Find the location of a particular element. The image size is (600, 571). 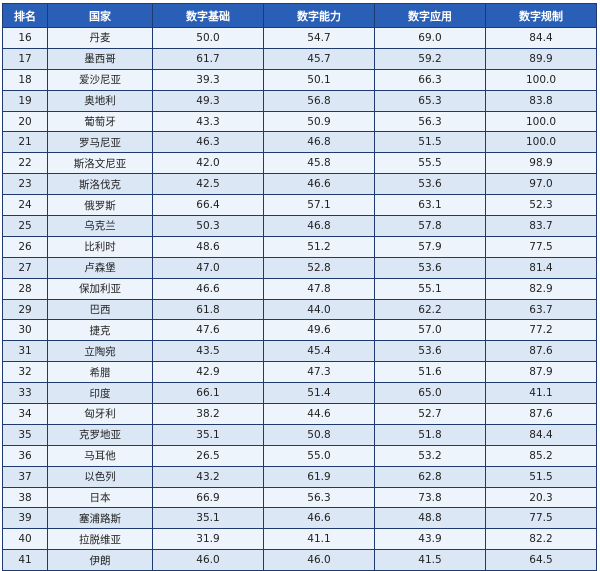

application-cell: 57.0 is located at coordinates (430, 330).